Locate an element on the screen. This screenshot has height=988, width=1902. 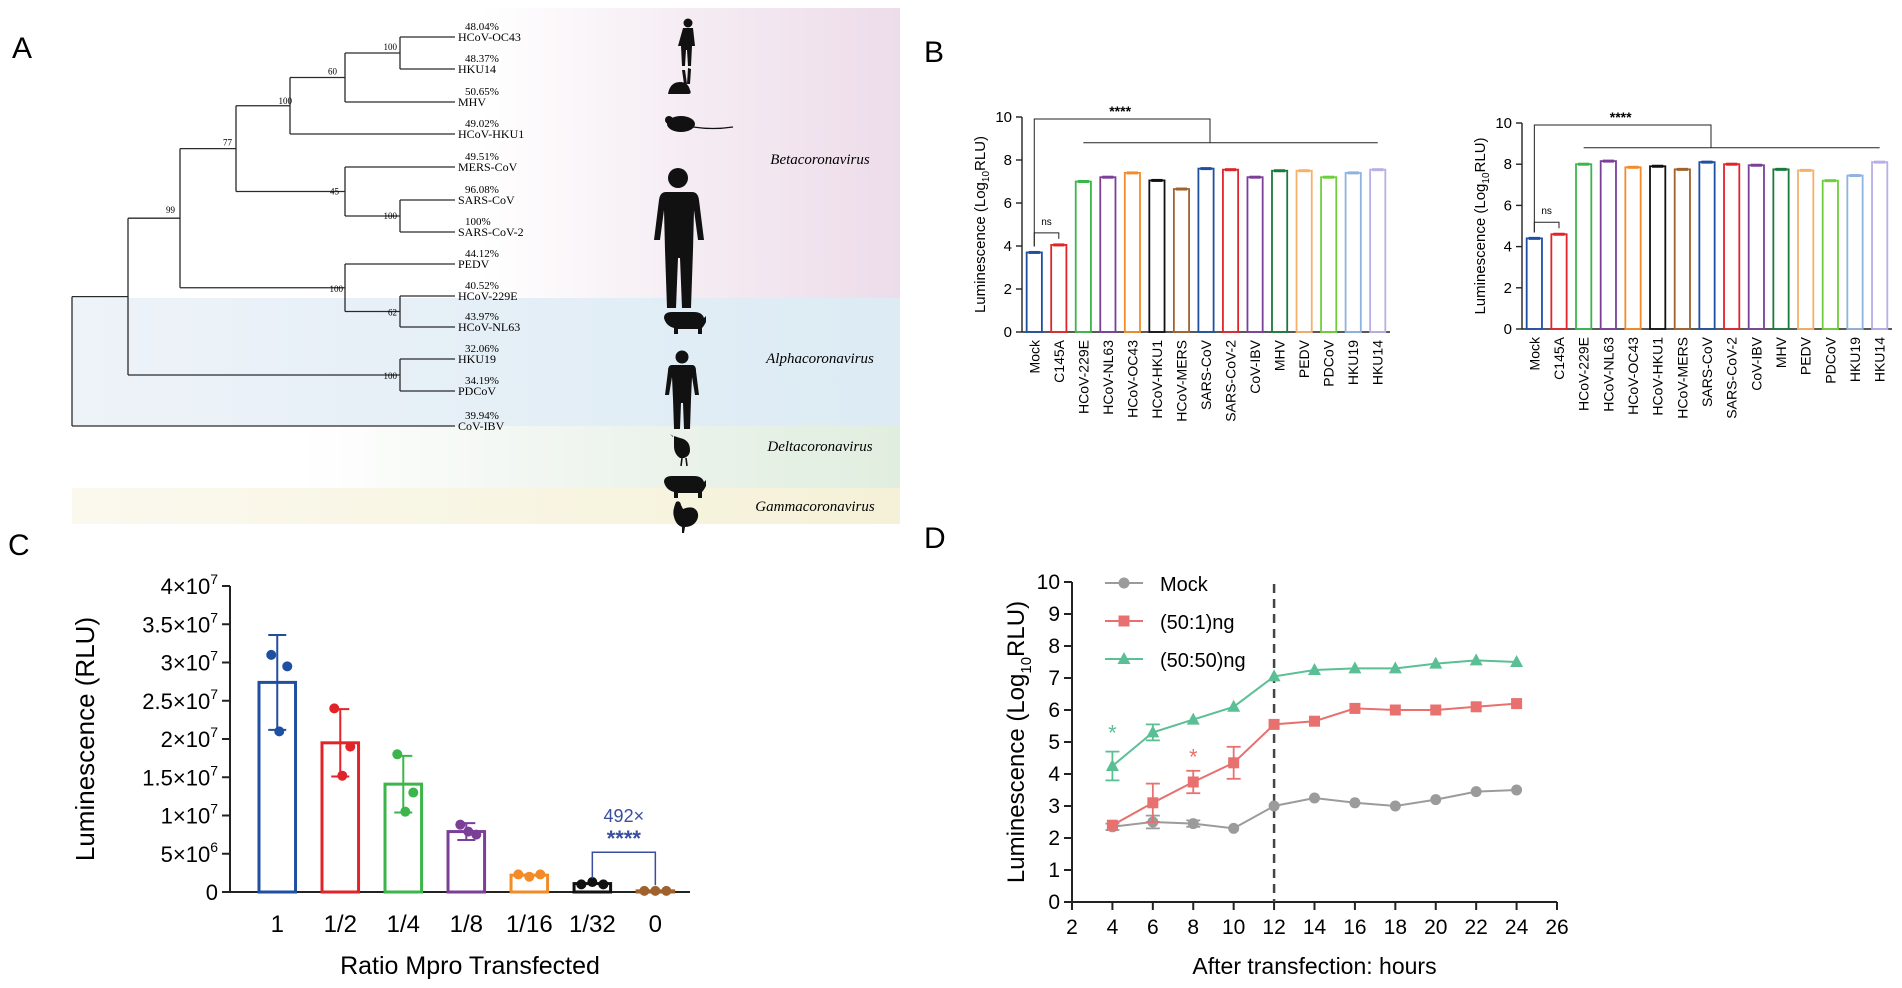
category-label: 1/4 is located at coordinates (403, 924).